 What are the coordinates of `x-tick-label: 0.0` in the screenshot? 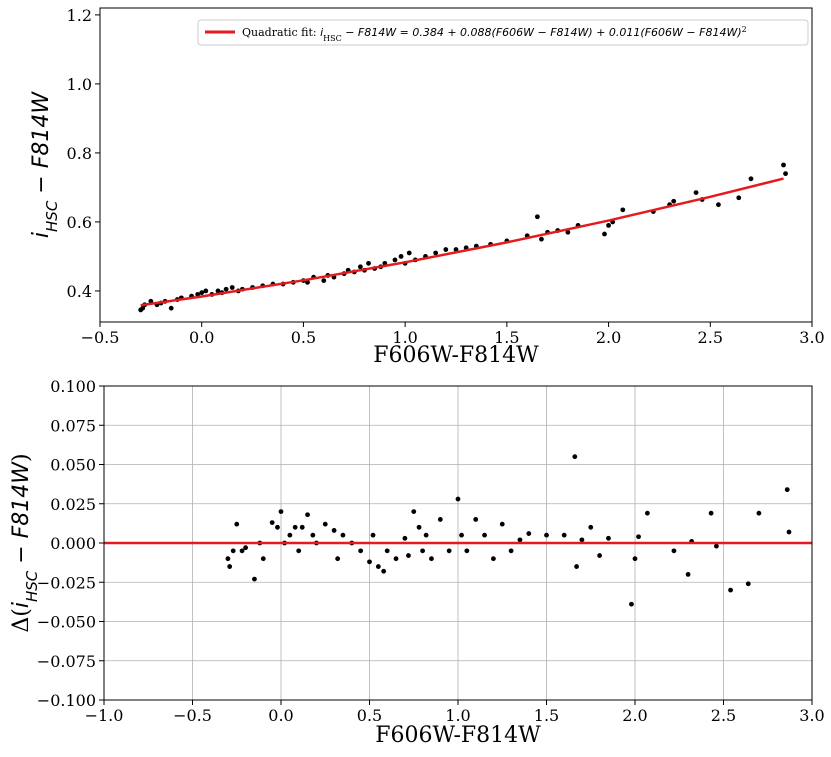 It's located at (280, 715).